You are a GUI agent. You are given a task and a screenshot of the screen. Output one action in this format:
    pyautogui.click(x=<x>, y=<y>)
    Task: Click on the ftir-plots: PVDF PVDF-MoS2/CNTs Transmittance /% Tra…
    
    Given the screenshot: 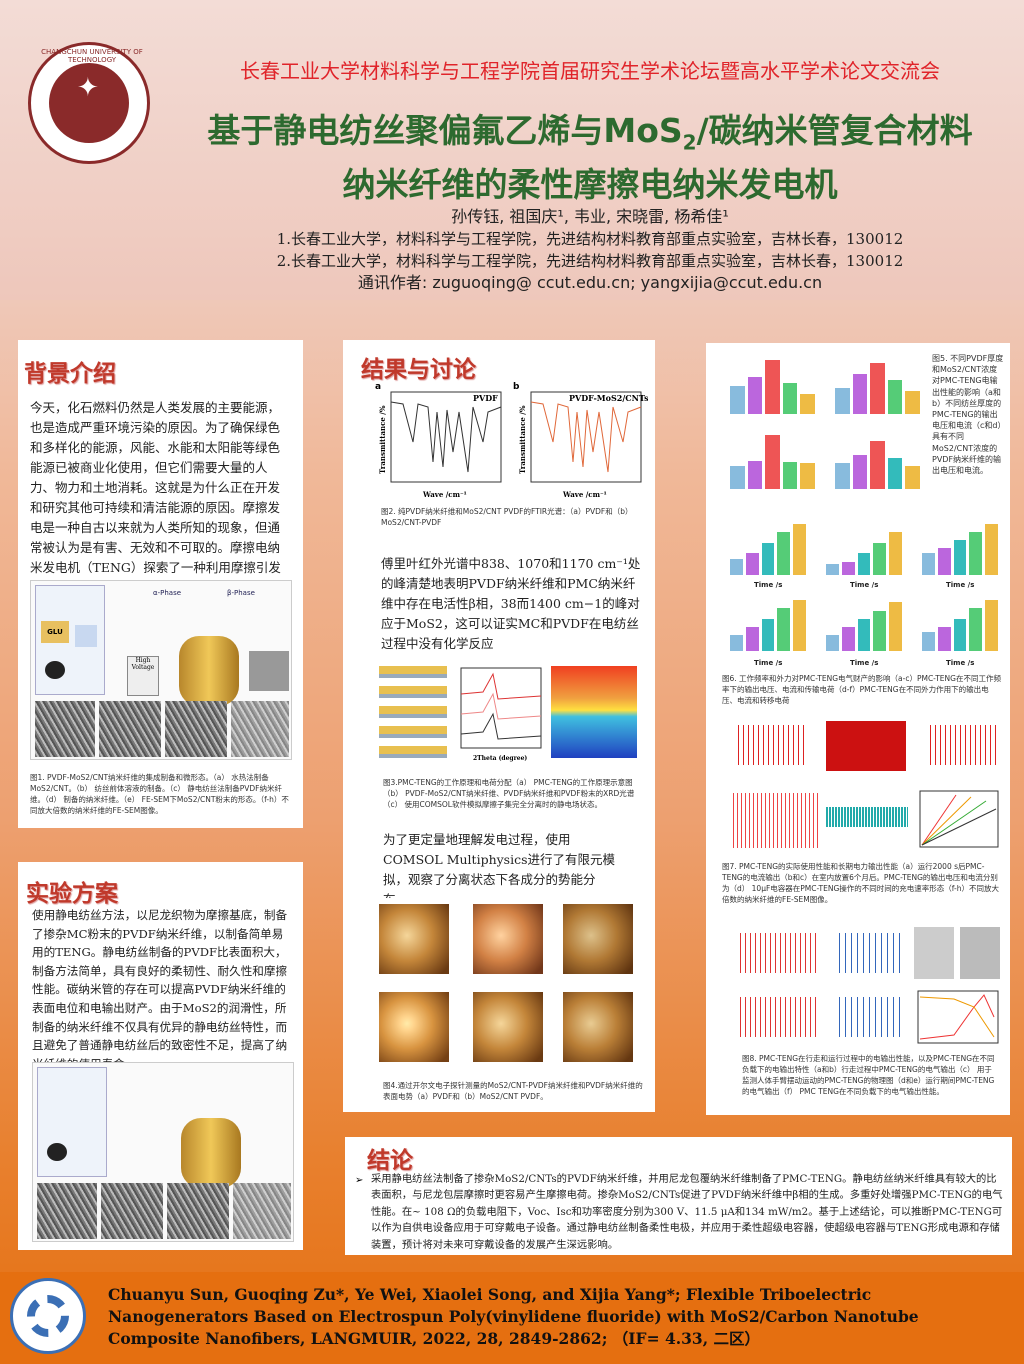 What is the action you would take?
    pyautogui.click(x=513, y=445)
    